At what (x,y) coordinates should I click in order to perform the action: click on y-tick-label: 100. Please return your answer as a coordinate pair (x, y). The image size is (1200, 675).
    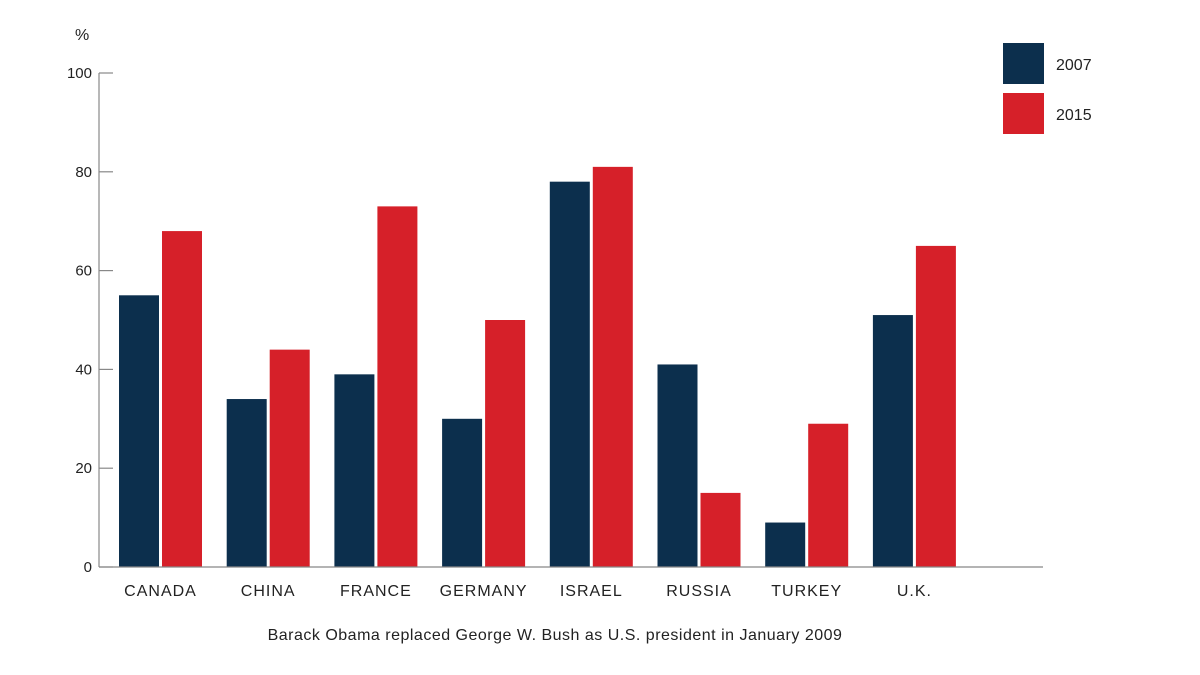
    Looking at the image, I should click on (79, 73).